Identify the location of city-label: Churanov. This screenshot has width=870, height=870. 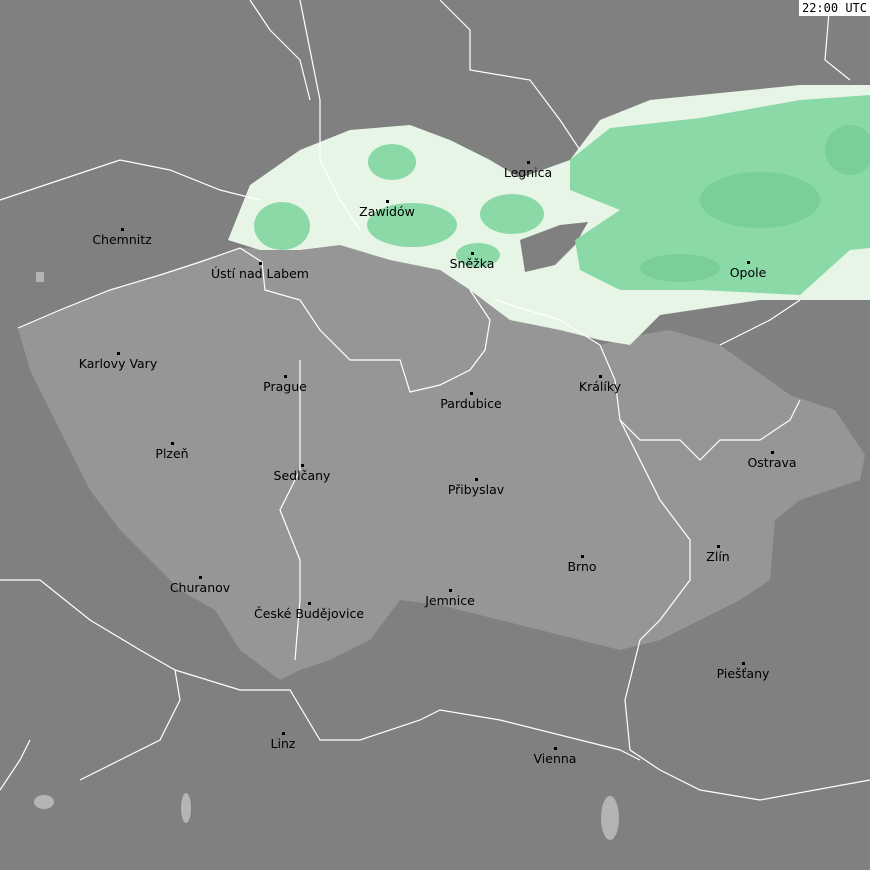
(200, 587).